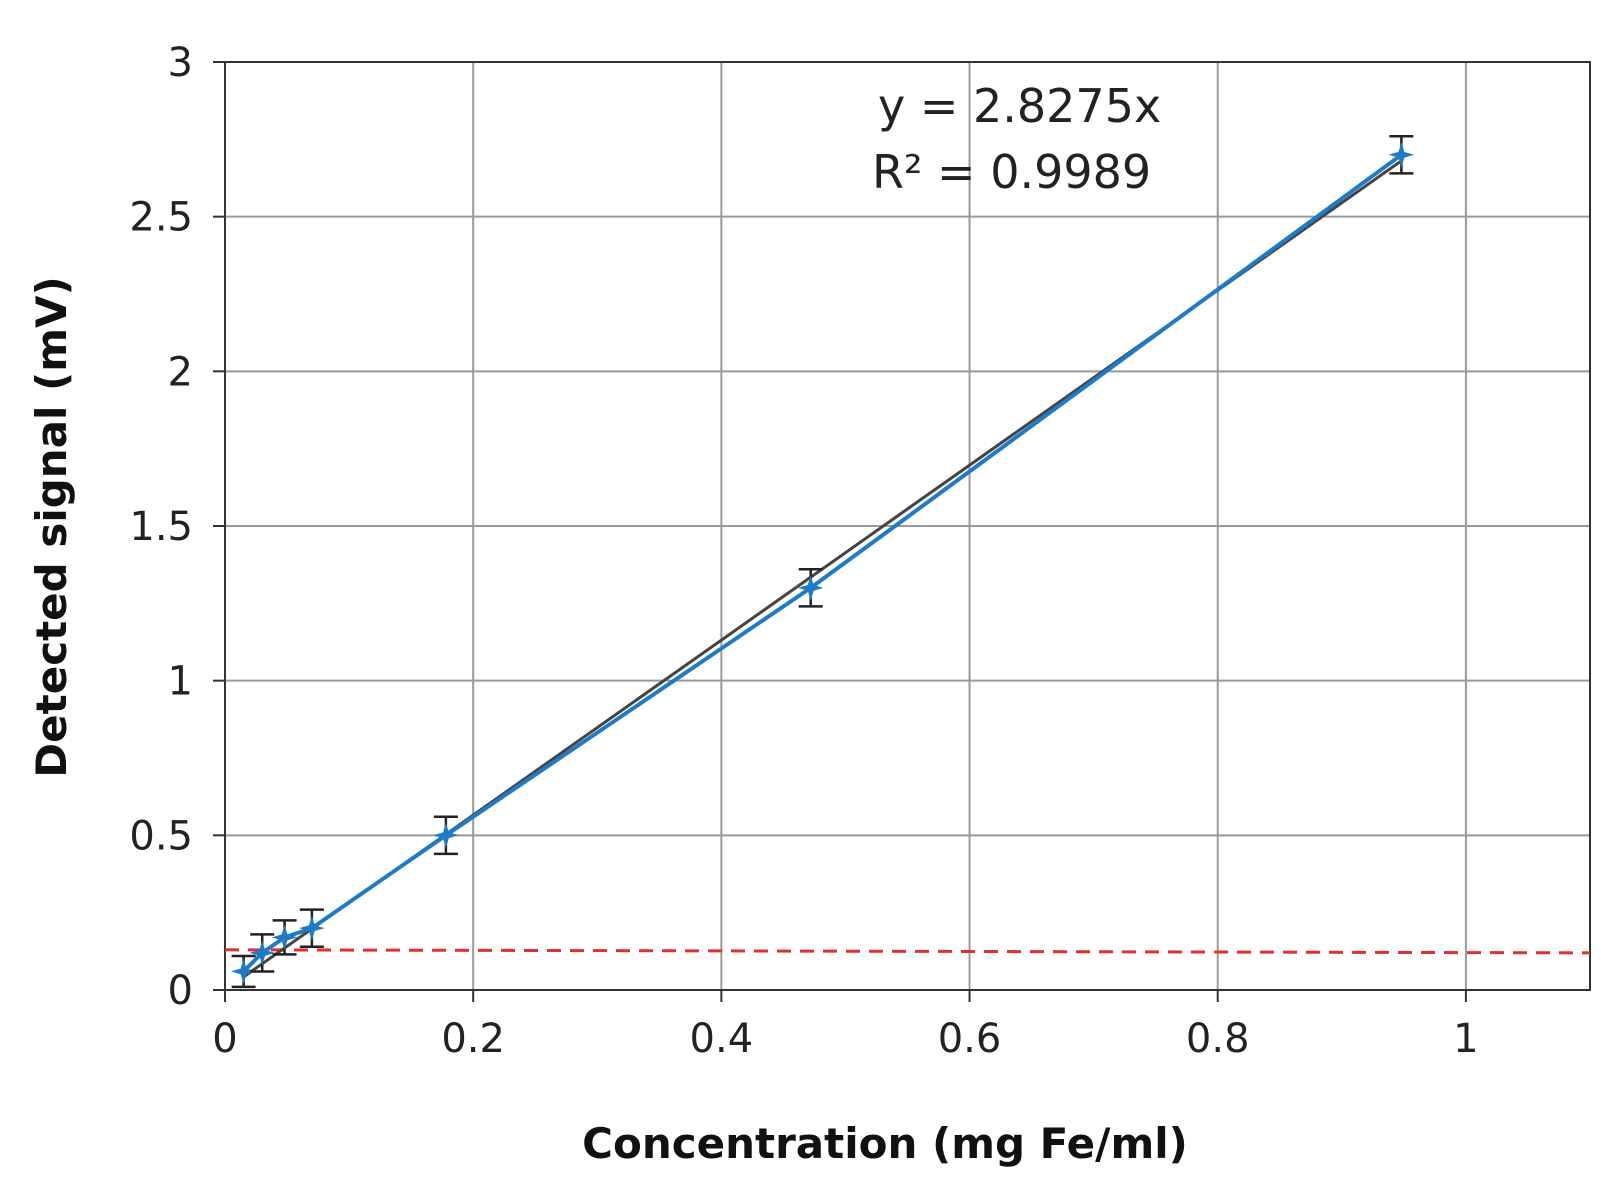 This screenshot has width=1601, height=1195. Describe the element at coordinates (180, 63) in the screenshot. I see `y-tick-label-6: 3` at that location.